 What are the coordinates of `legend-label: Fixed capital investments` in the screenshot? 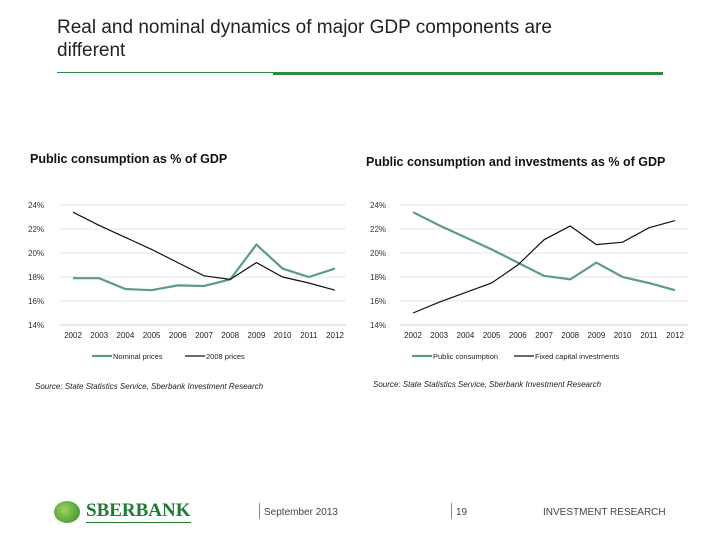 It's located at (577, 356).